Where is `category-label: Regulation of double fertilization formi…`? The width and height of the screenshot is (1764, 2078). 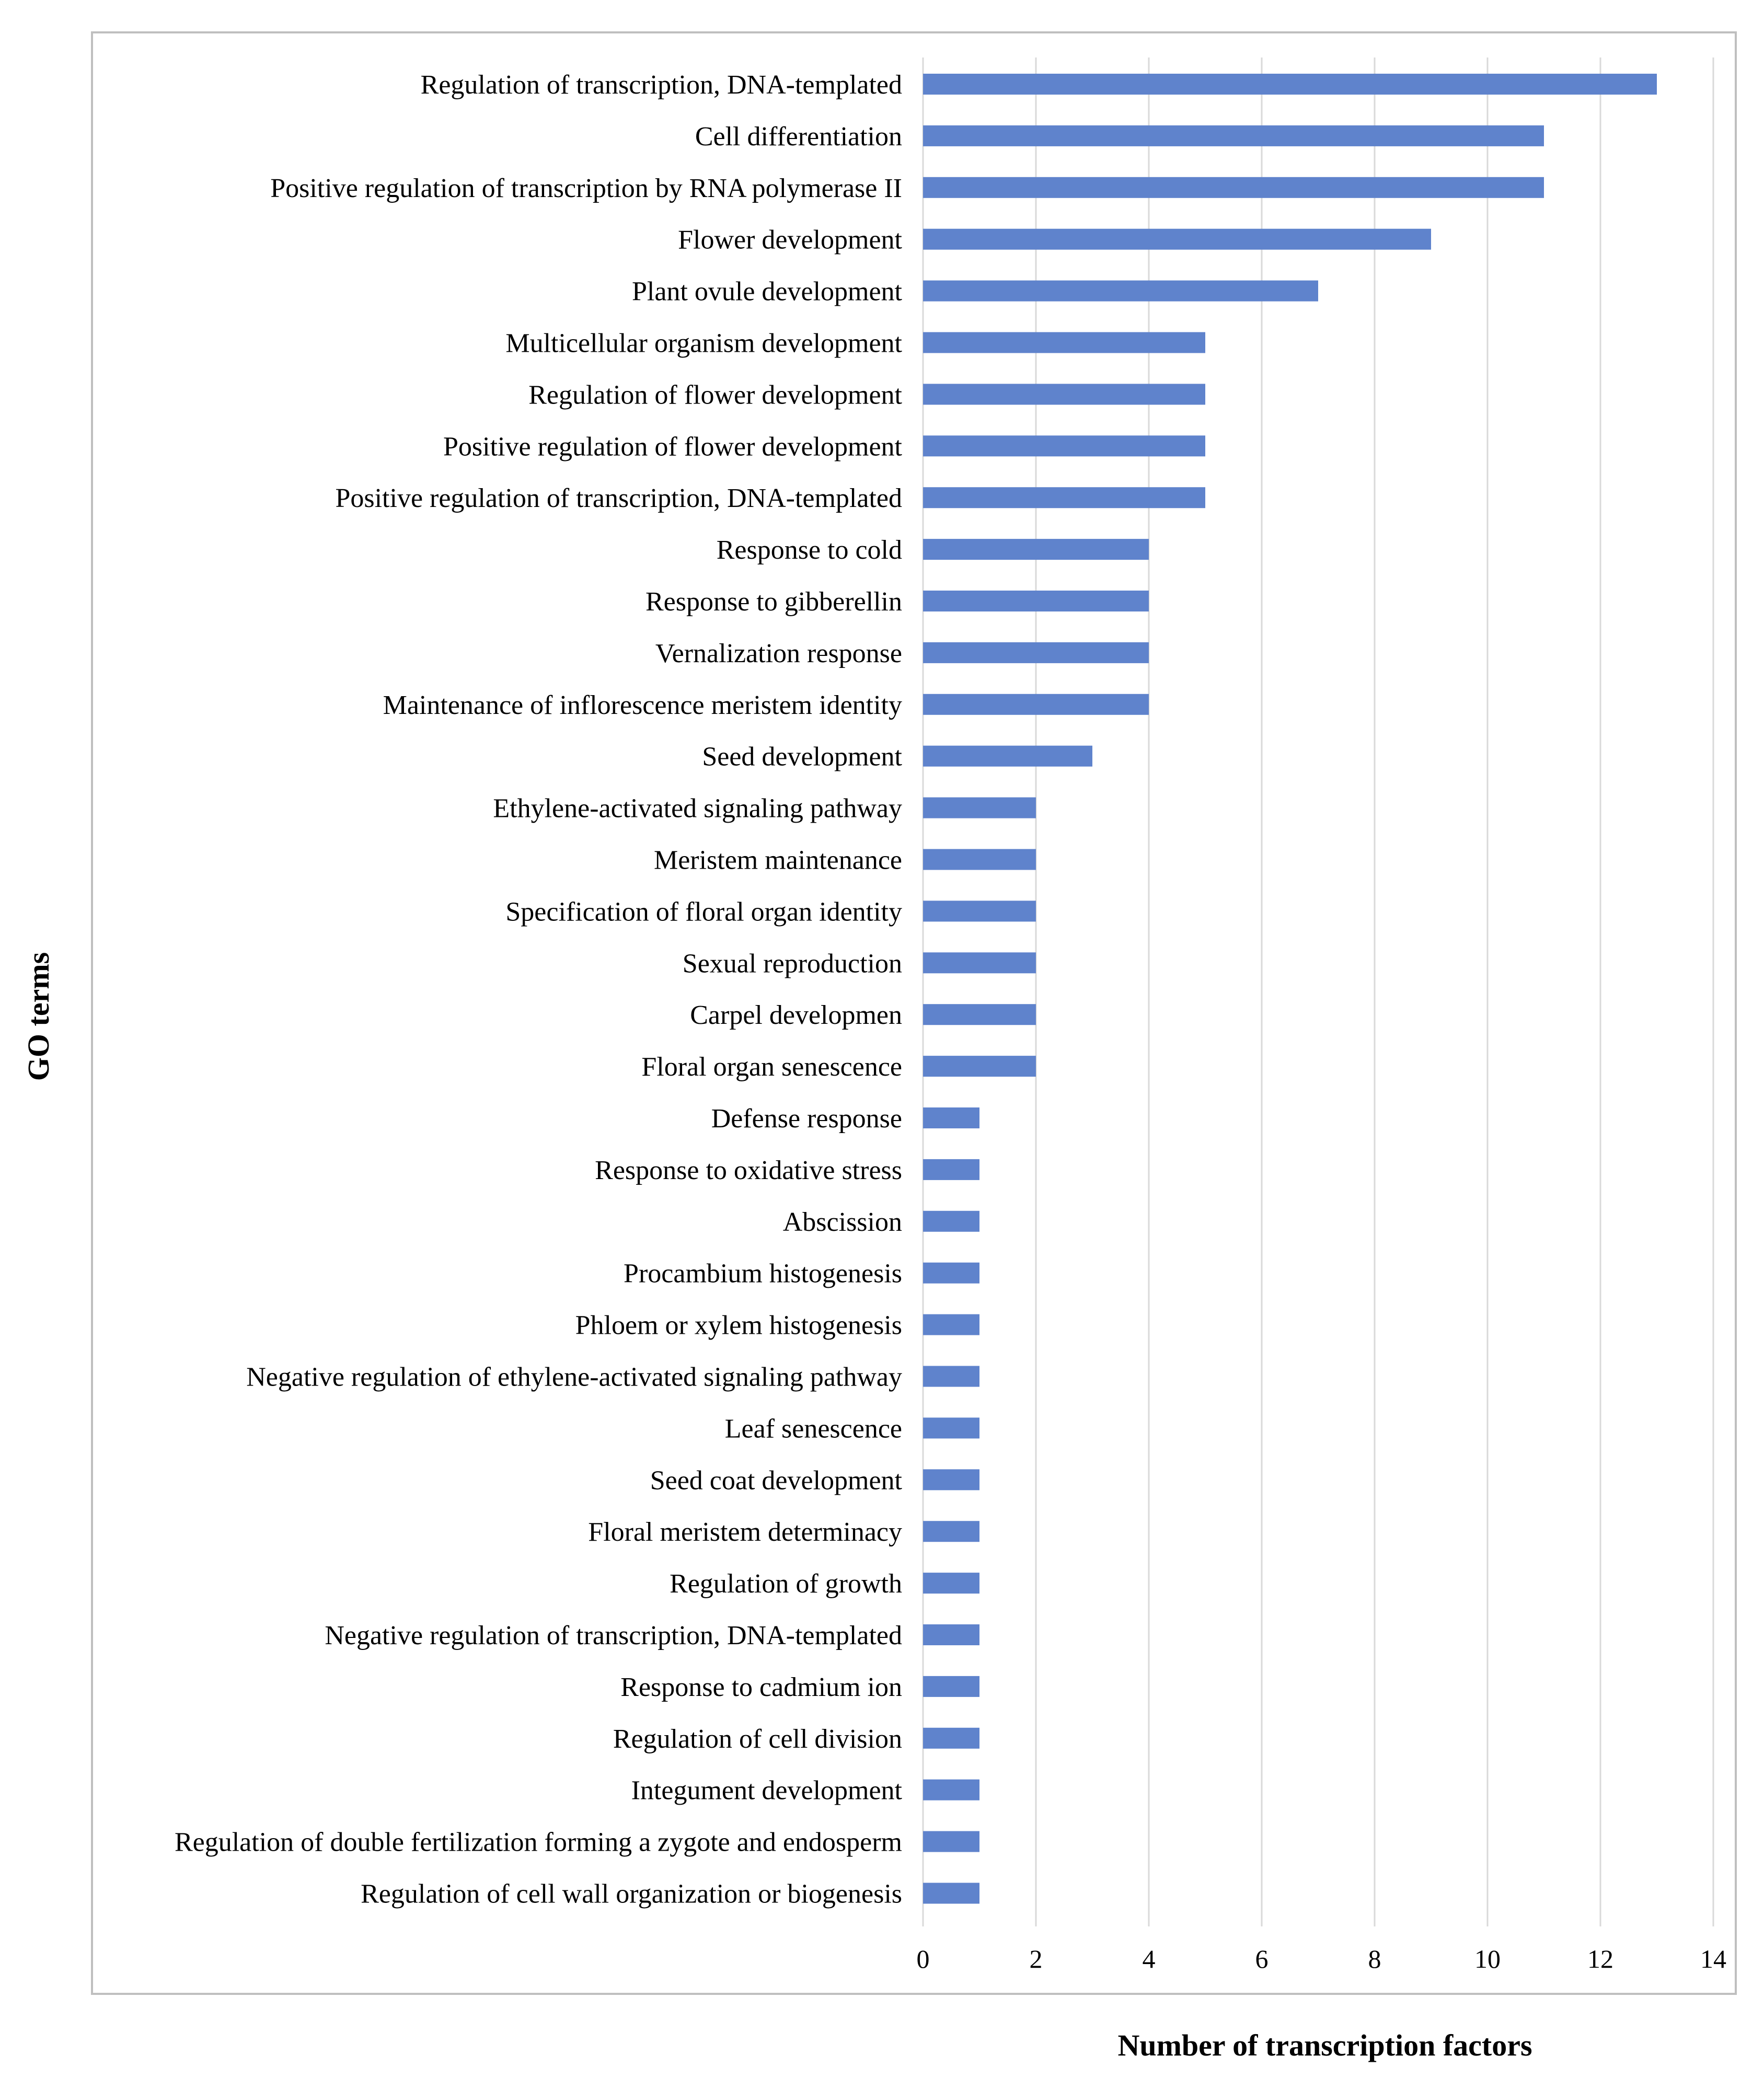
category-label: Regulation of double fertilization formi… is located at coordinates (538, 1842).